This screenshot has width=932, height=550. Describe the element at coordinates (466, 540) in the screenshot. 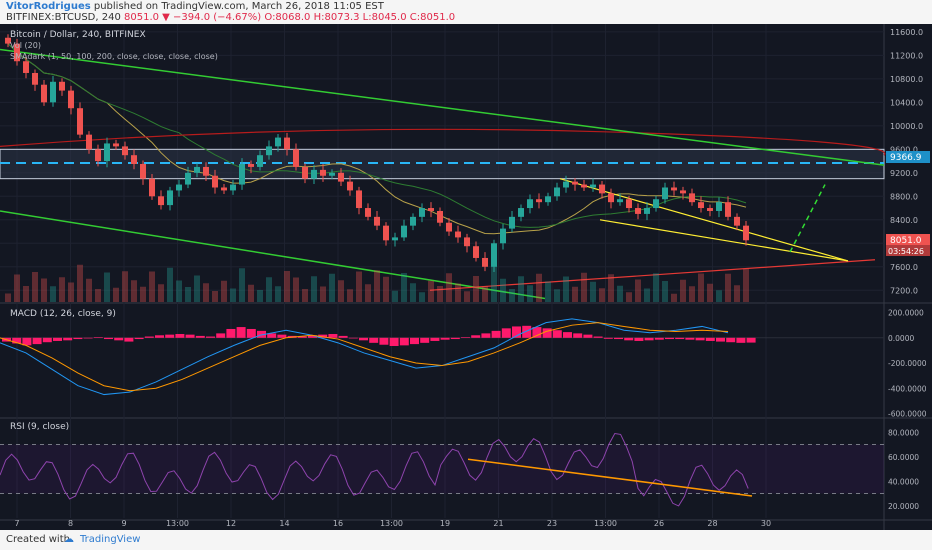

I see `footer: Created with ☁ TradingView` at that location.